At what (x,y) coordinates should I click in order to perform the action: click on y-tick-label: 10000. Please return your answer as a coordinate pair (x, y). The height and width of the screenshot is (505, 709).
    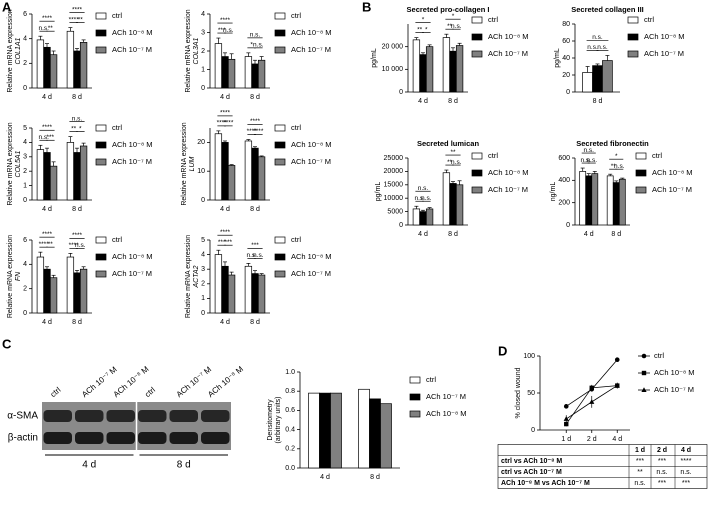
    Looking at the image, I should click on (394, 198).